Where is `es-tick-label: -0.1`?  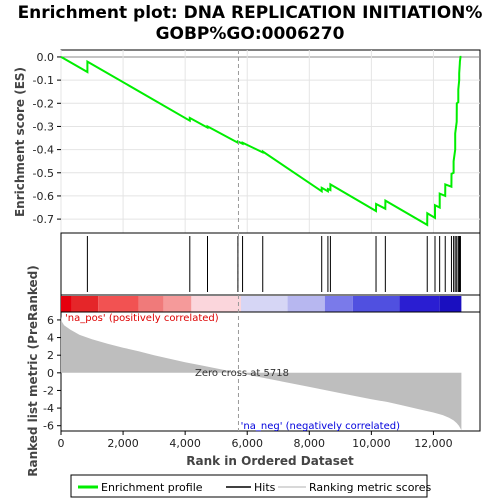
es-tick-label: -0.1 is located at coordinates (43, 80).